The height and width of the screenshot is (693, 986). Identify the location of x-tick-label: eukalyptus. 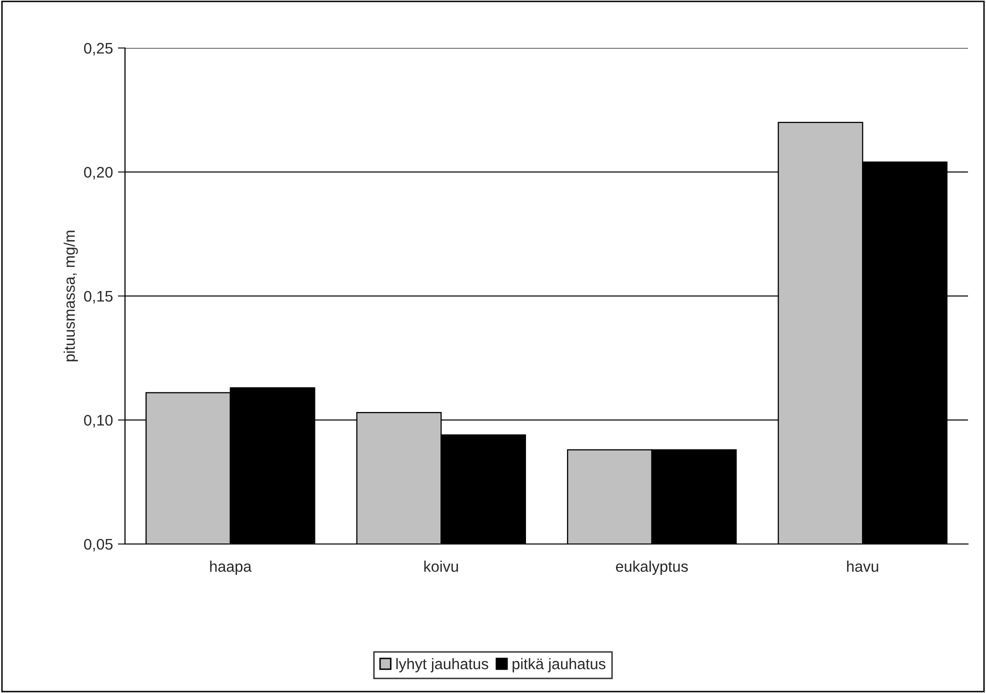
(652, 567).